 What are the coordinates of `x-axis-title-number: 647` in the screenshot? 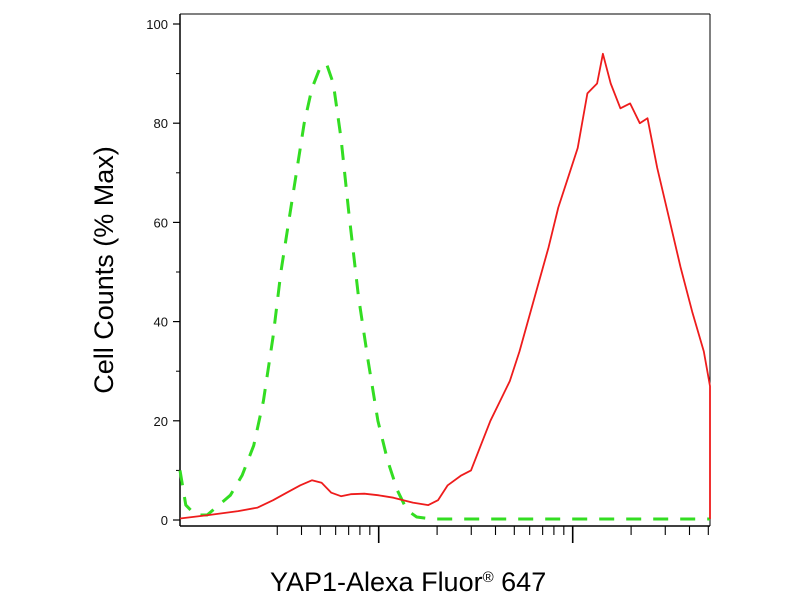 It's located at (520, 582).